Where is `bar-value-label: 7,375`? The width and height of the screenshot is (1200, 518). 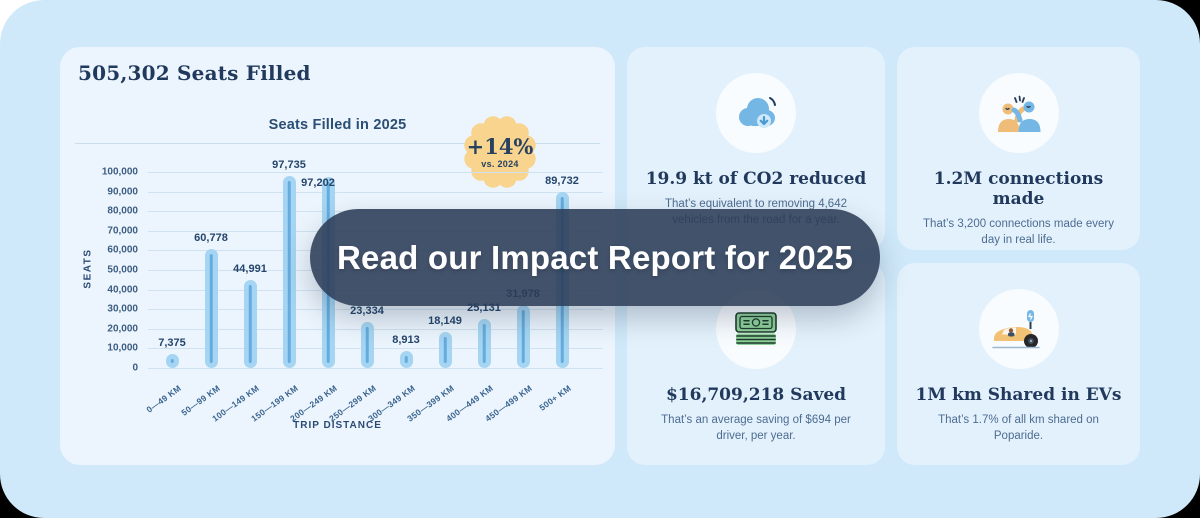
bar-value-label: 7,375 is located at coordinates (172, 342).